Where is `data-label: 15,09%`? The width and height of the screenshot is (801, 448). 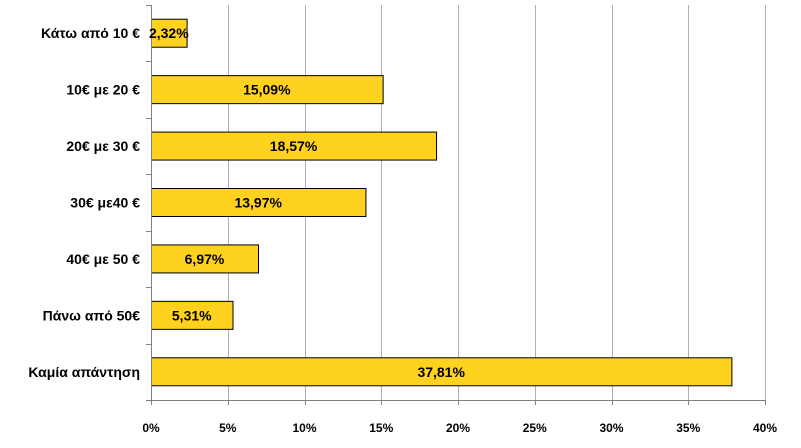
data-label: 15,09% is located at coordinates (267, 90).